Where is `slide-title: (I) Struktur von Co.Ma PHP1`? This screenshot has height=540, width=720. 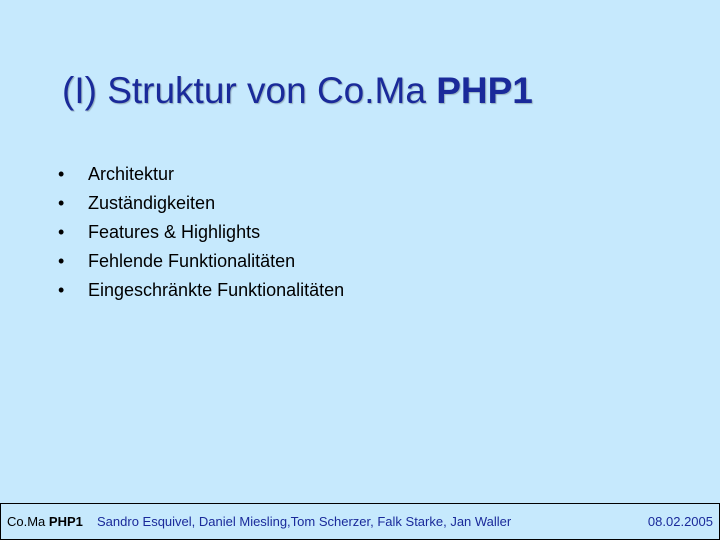
slide-title: (I) Struktur von Co.Ma PHP1 is located at coordinates (297, 91).